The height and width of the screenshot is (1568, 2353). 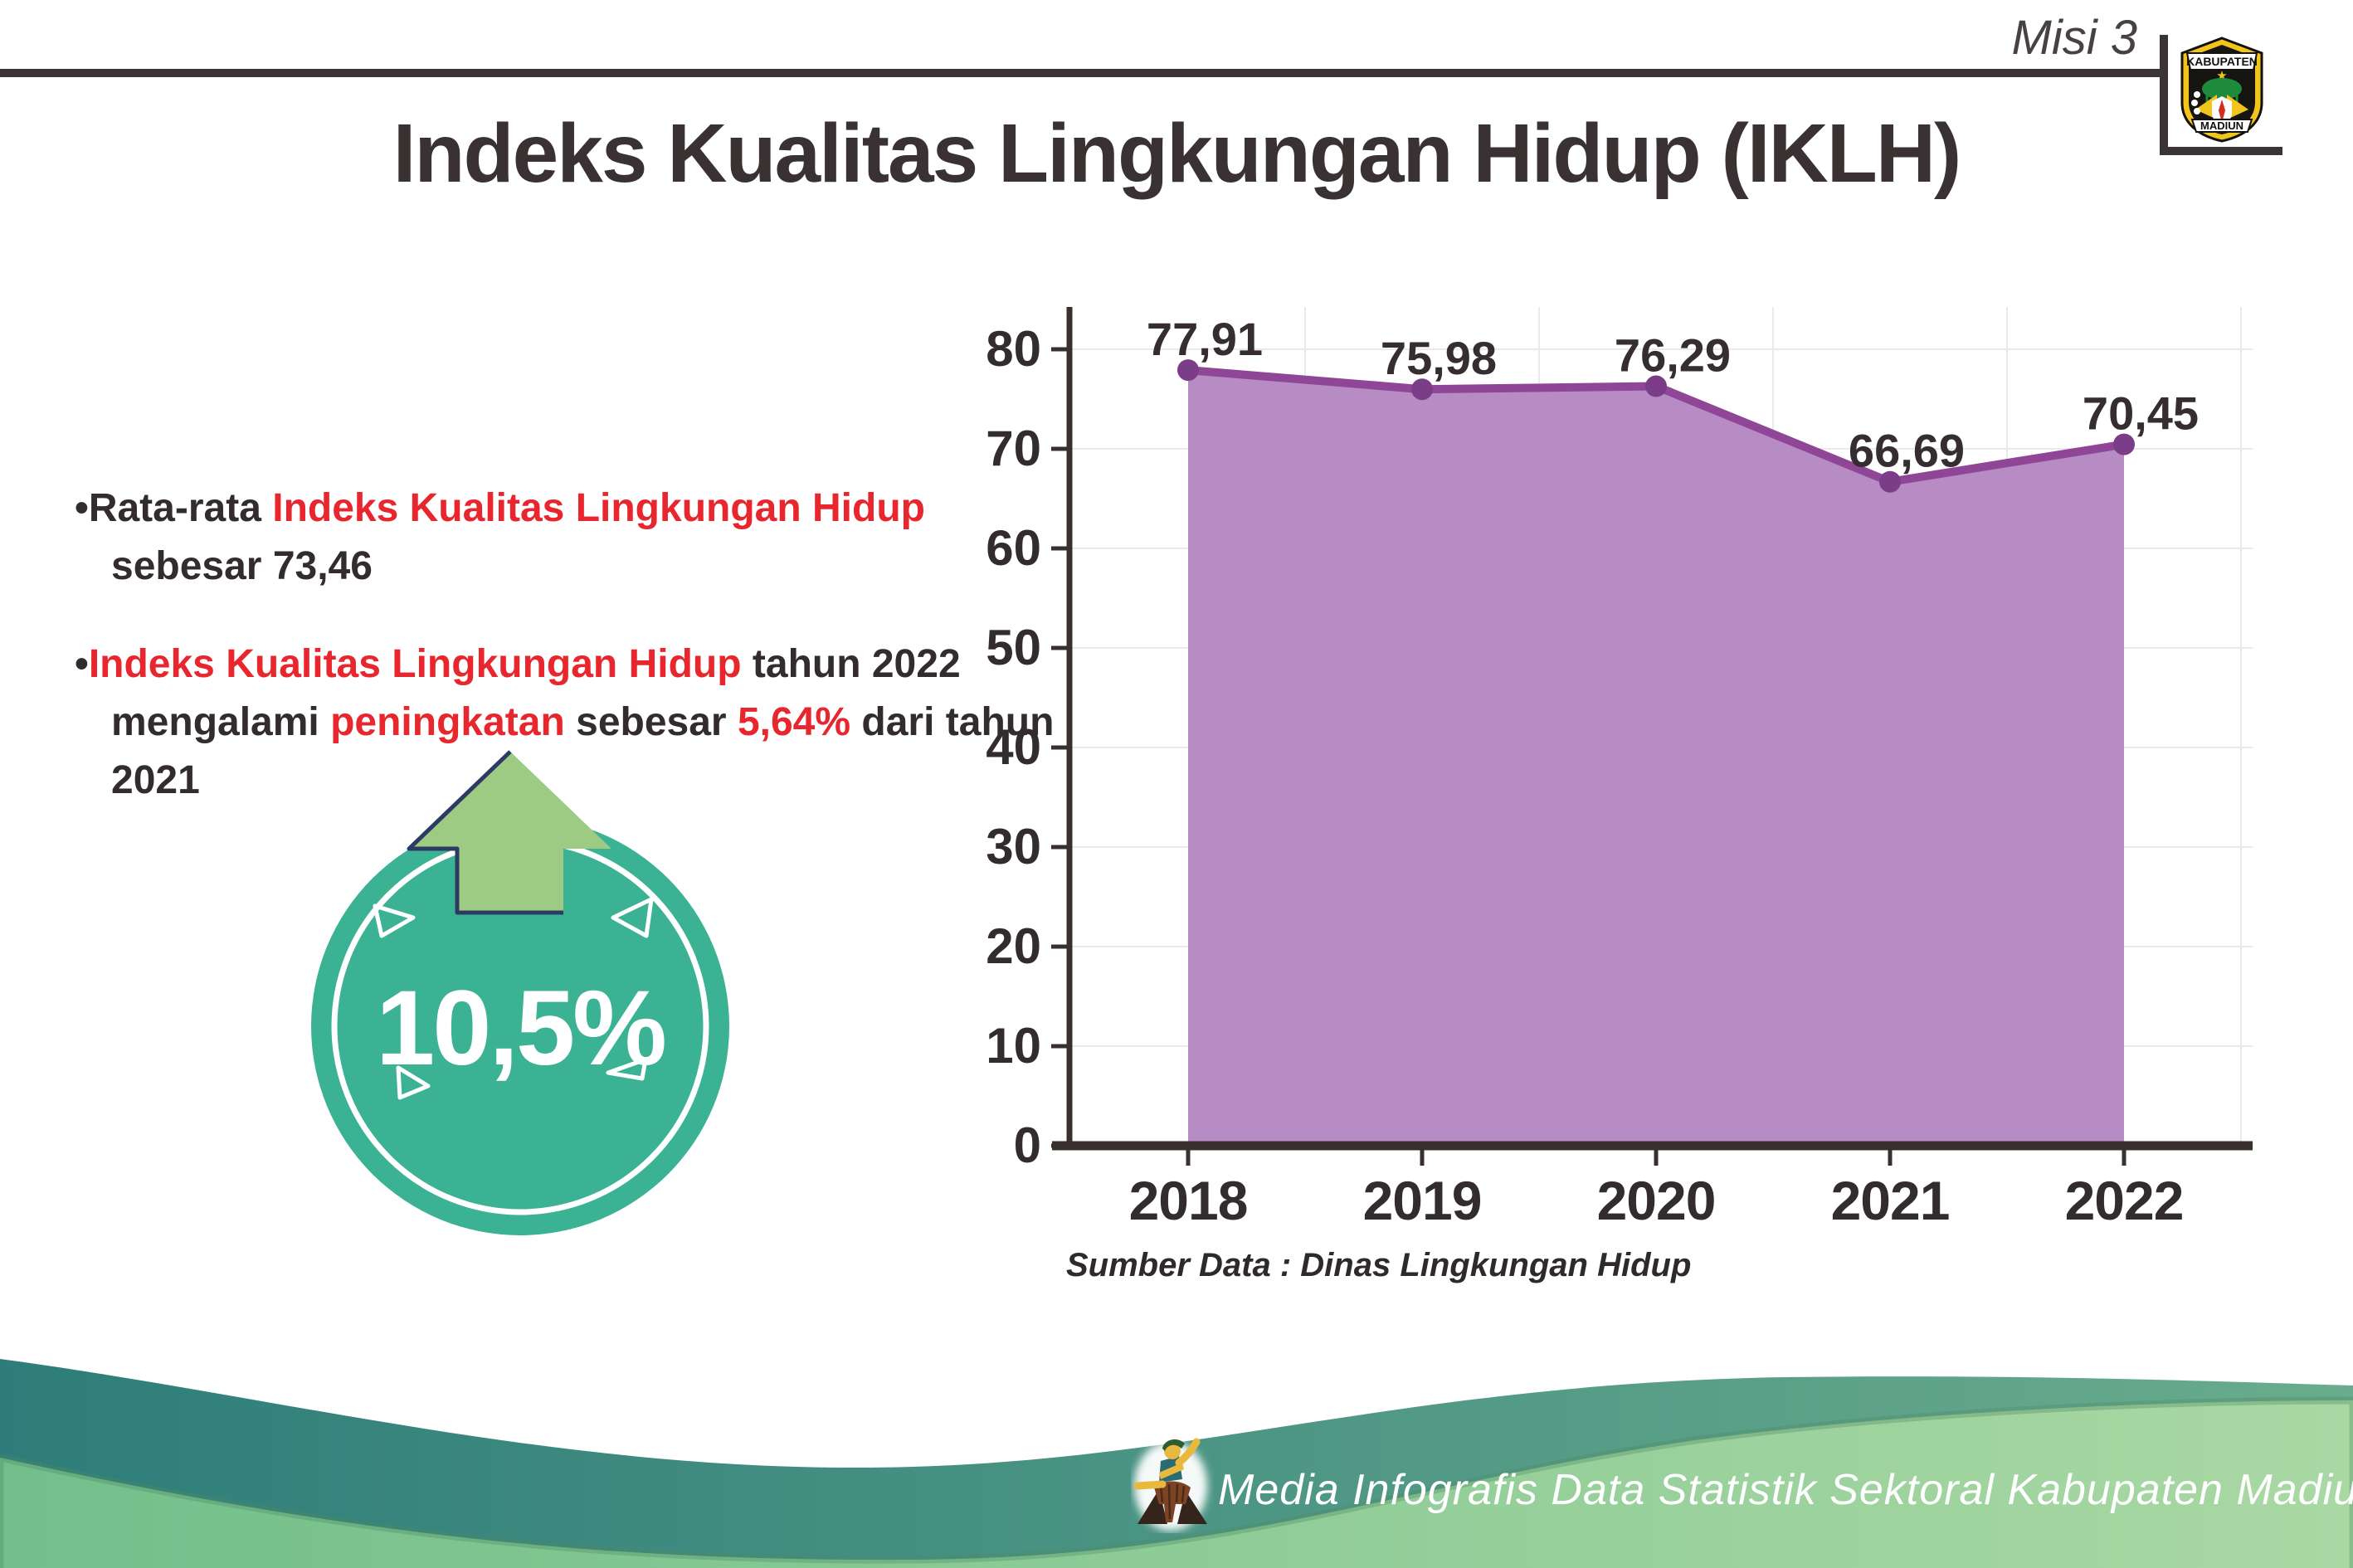 What do you see at coordinates (1378, 1265) in the screenshot?
I see `source-note: Sumber Data : Dinas Lingkungan Hidup` at bounding box center [1378, 1265].